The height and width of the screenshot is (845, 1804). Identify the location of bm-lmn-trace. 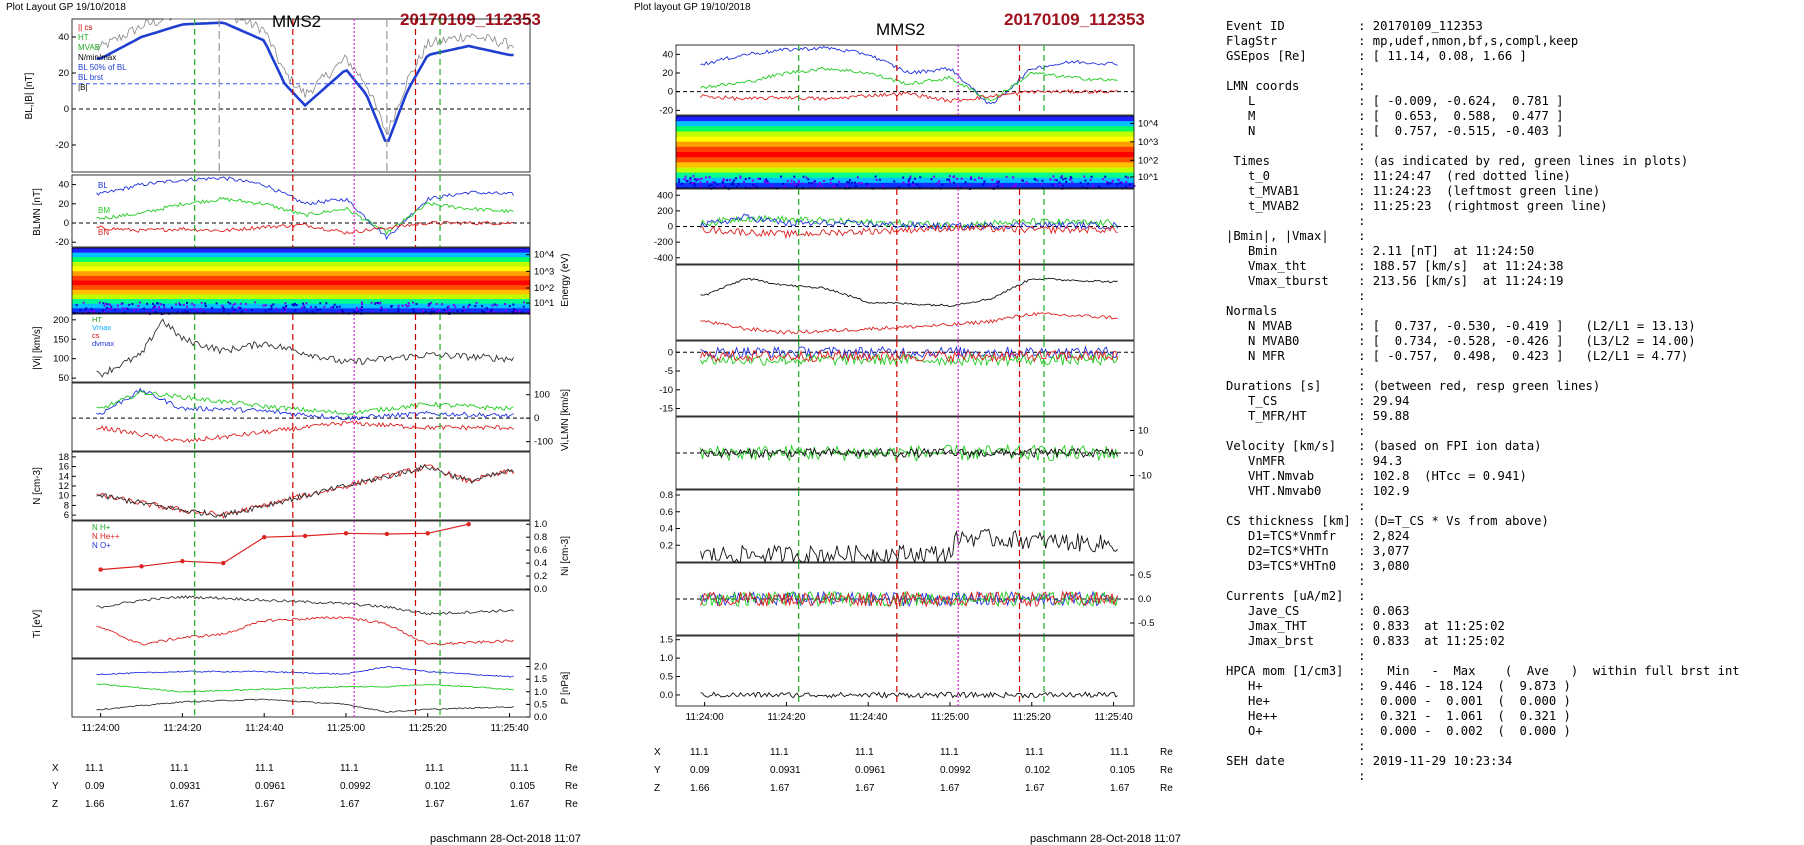
(305, 216).